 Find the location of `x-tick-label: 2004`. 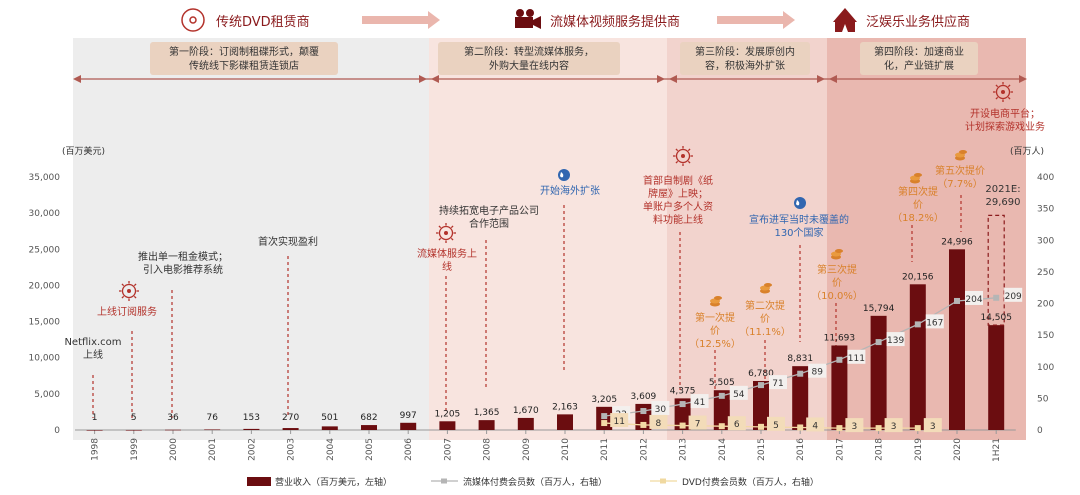

x-tick-label: 2004 is located at coordinates (331, 449).